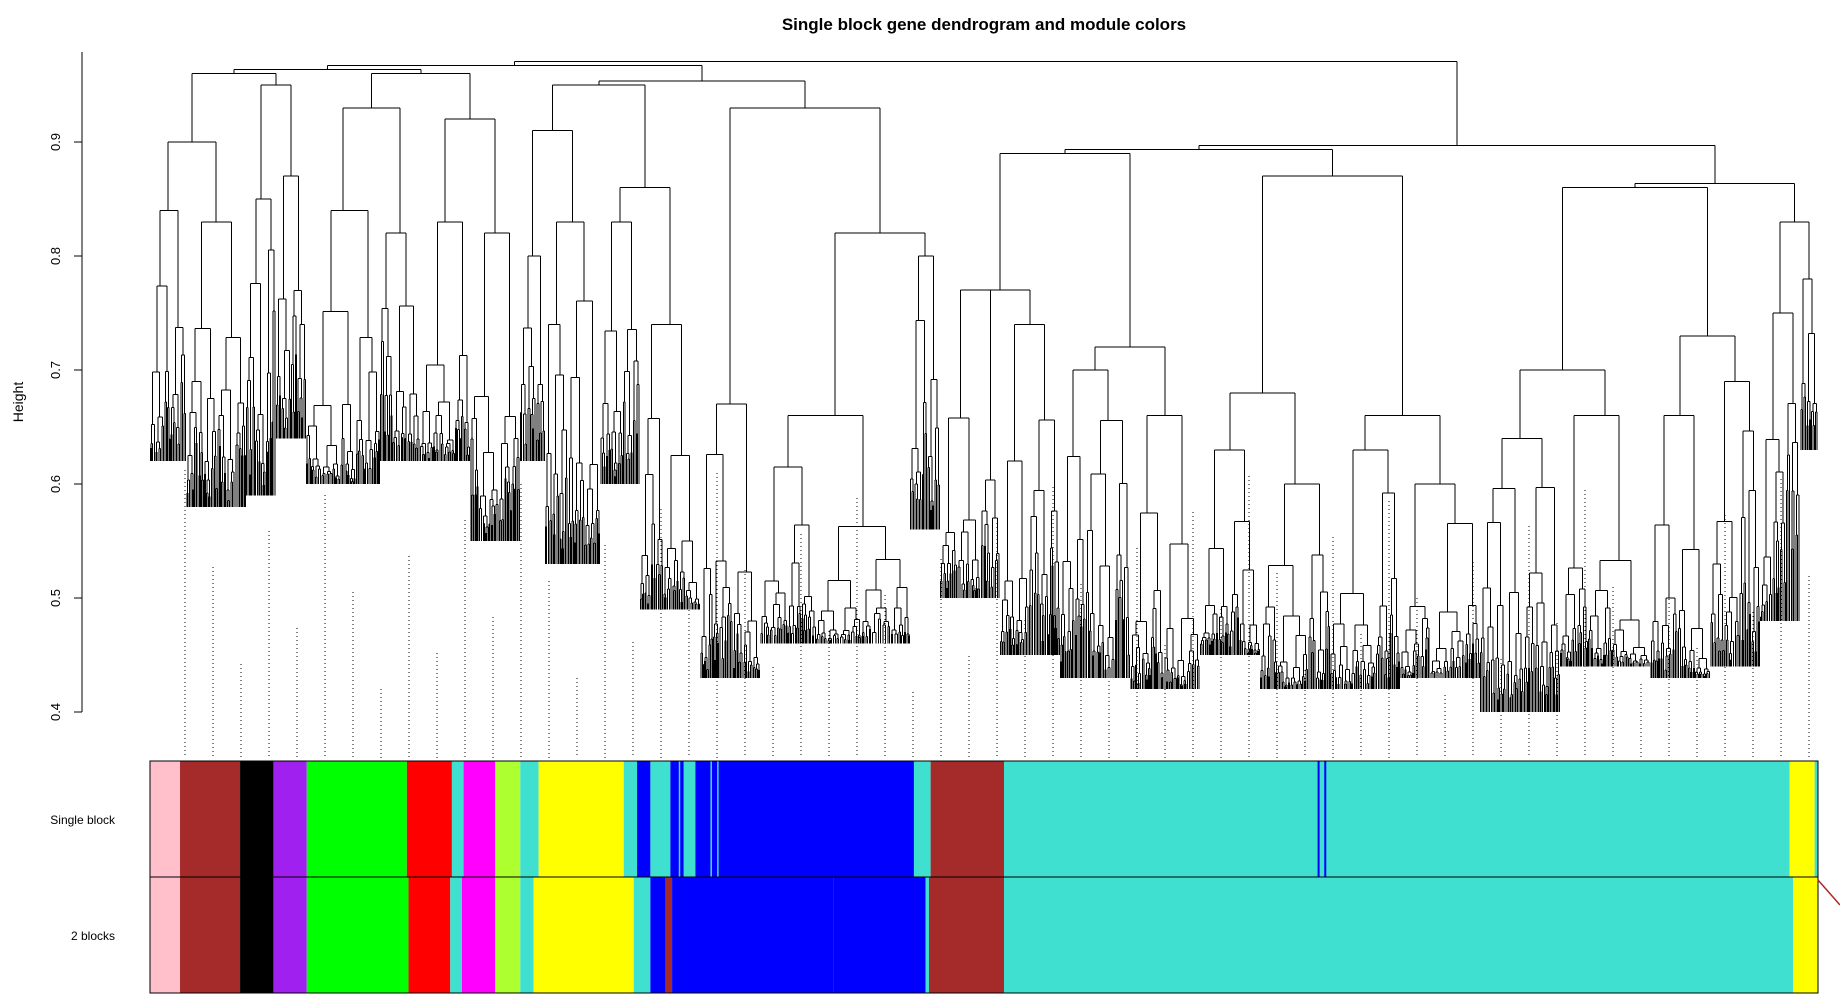  I want to click on y-axis-label: Height, so click(18, 402).